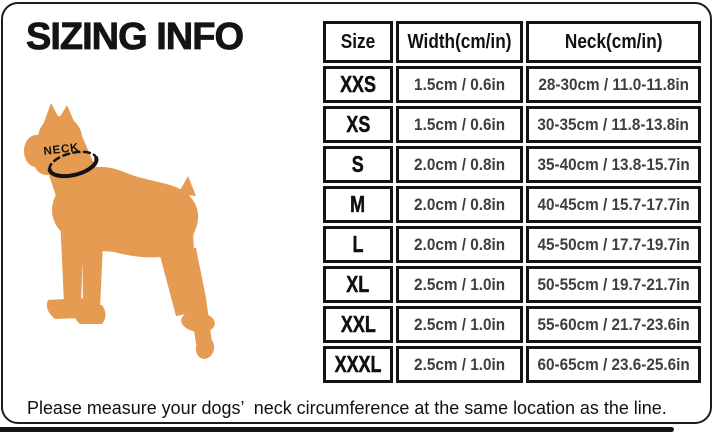 The height and width of the screenshot is (432, 720). I want to click on neck-cell: 50-55cm / 19.7-21.7in, so click(613, 284).